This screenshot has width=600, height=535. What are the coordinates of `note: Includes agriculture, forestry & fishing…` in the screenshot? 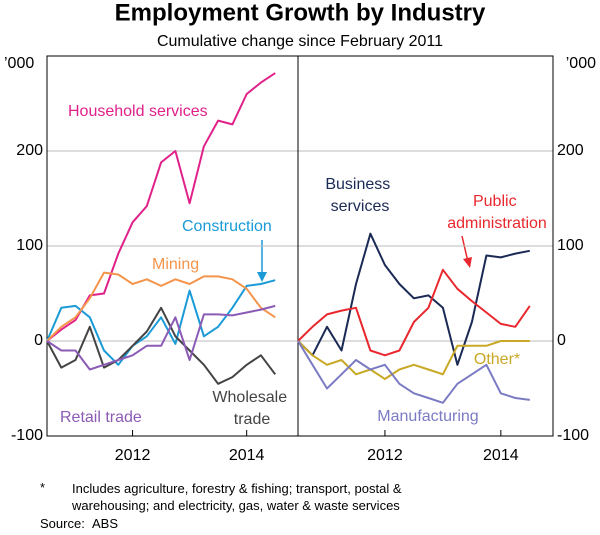 It's located at (237, 497).